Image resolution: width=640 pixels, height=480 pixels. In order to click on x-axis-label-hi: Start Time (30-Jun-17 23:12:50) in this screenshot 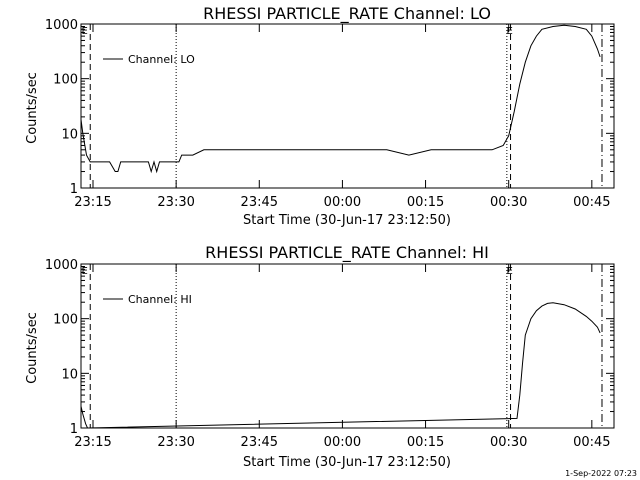, I will do `click(347, 462)`.